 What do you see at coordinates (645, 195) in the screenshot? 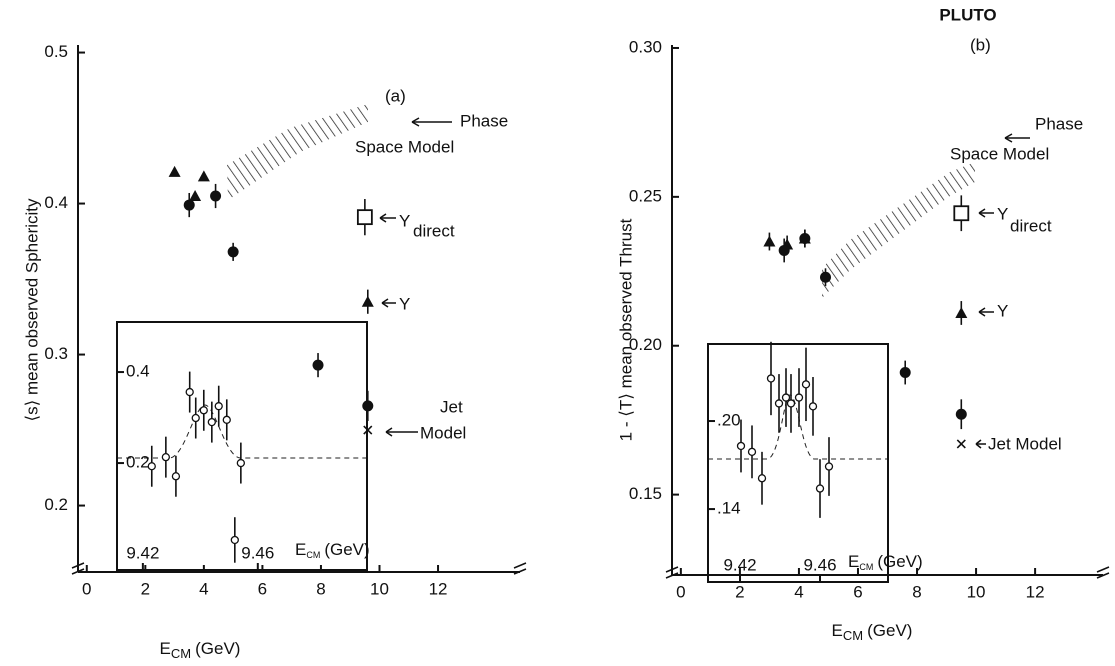
I see `y-tick-label: 0.25` at bounding box center [645, 195].